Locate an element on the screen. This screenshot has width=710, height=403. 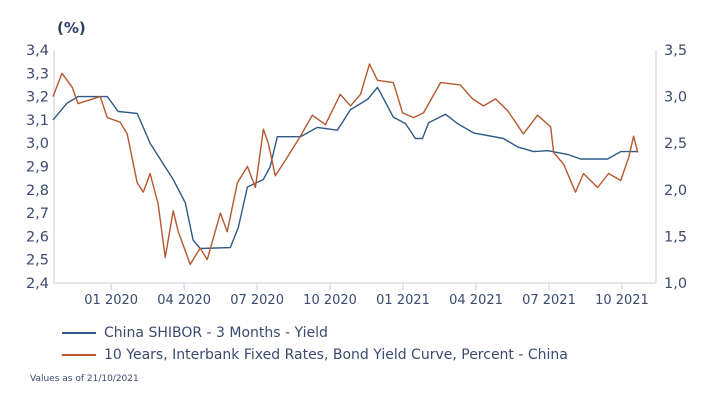
left-tick-label: 2,8 is located at coordinates (37, 191).